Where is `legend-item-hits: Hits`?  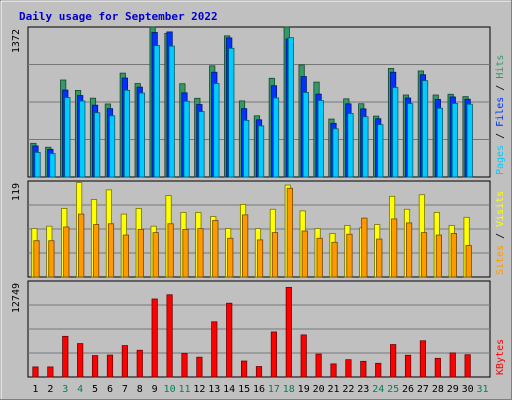 legend-item-hits: Hits is located at coordinates (500, 67).